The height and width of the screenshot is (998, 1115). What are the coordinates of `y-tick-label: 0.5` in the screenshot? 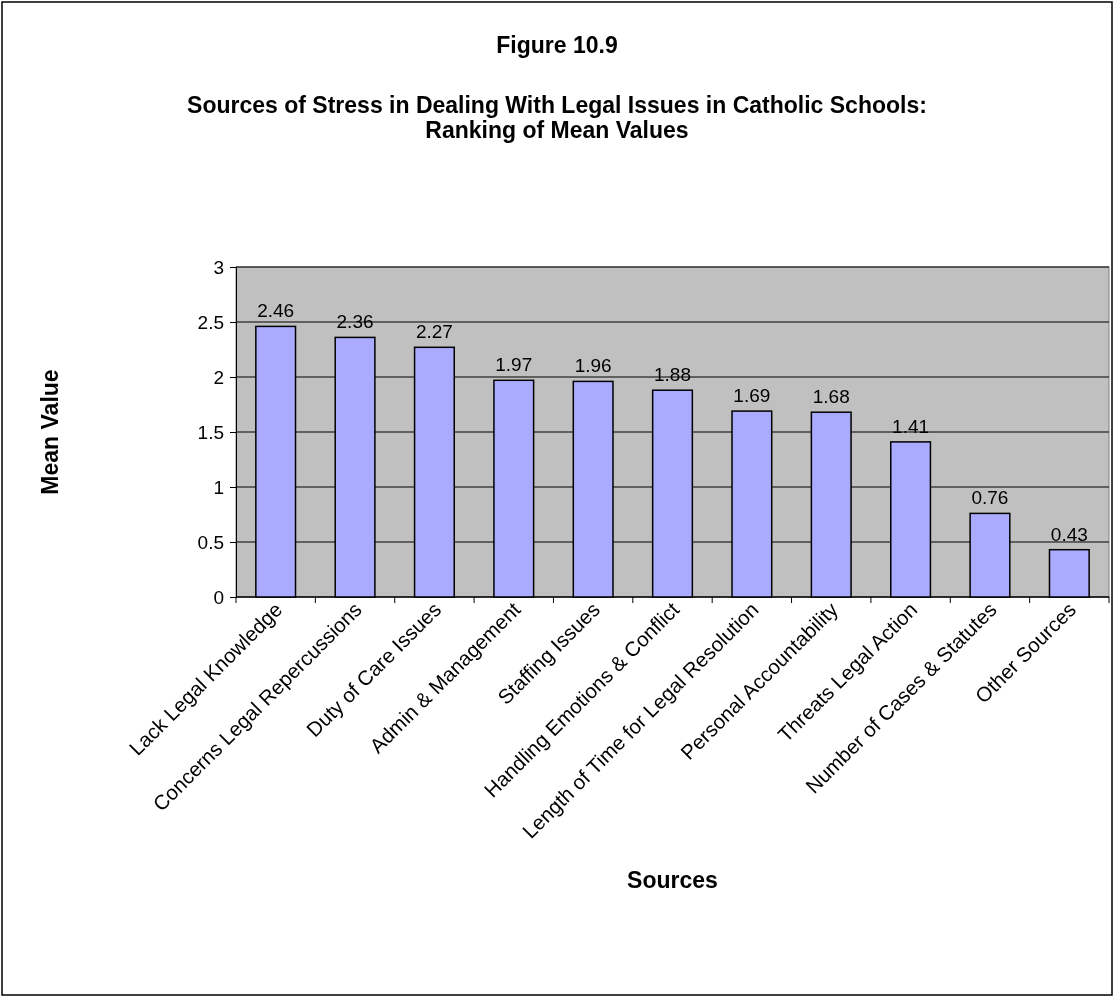 It's located at (210, 542).